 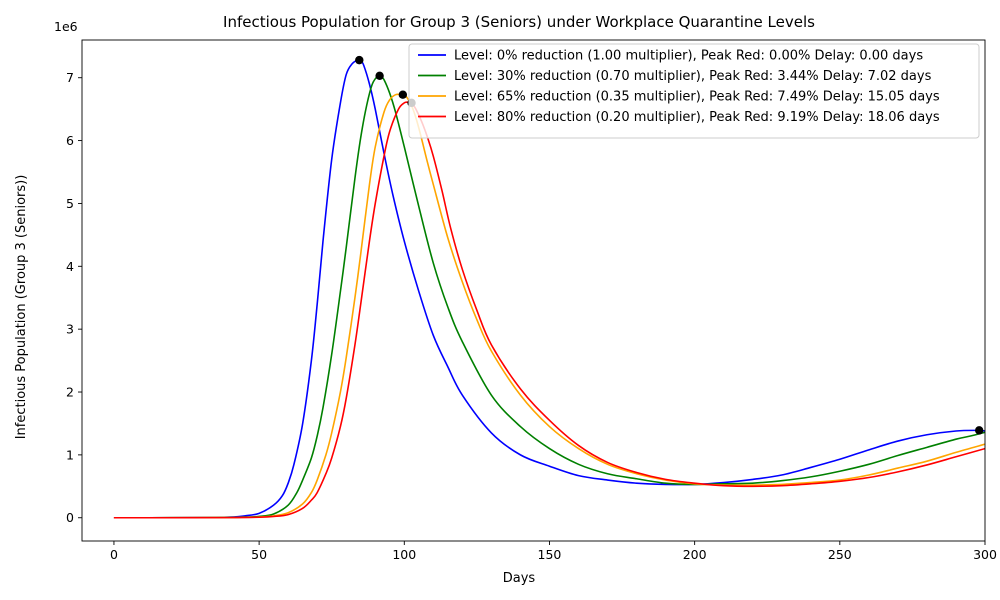 What do you see at coordinates (70, 77) in the screenshot?
I see `y-tick-label: 7` at bounding box center [70, 77].